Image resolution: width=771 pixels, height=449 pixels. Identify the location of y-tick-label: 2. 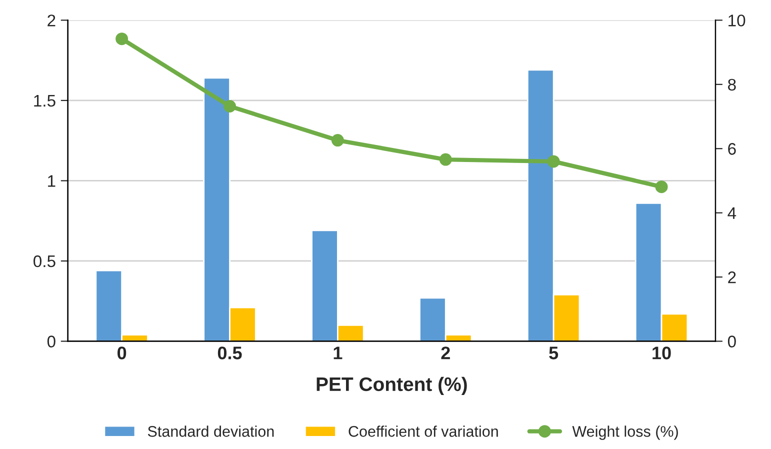
(52, 20).